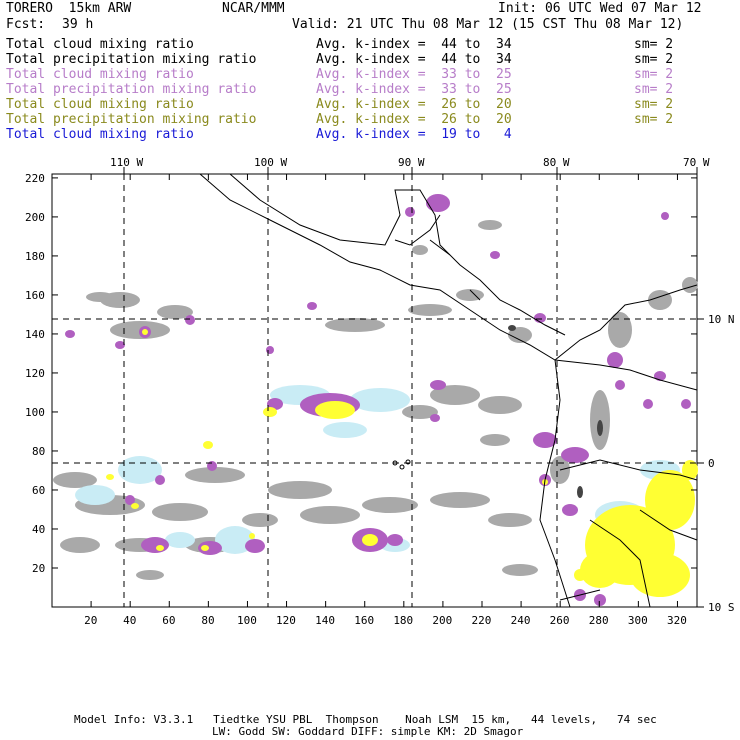  I want to click on left-tick-label: 160, so click(35, 295).